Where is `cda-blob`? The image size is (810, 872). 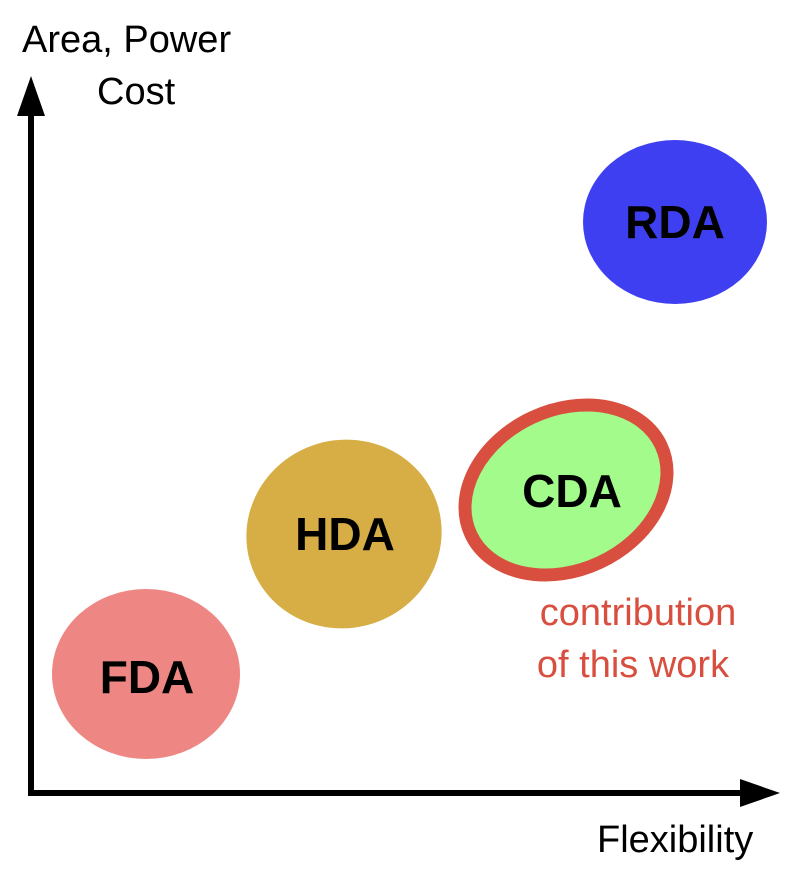 cda-blob is located at coordinates (566, 490).